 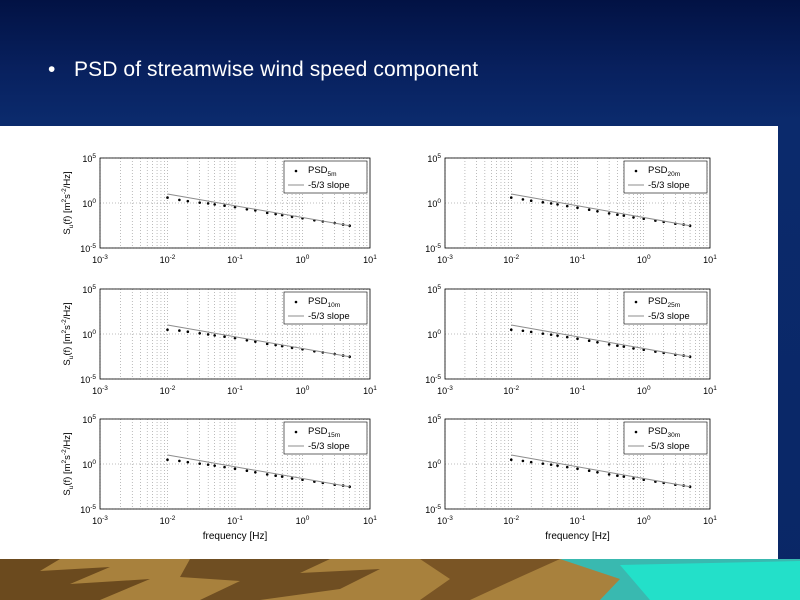 I want to click on slide-title: • PSD of streamwise wind speed component, so click(x=263, y=70).